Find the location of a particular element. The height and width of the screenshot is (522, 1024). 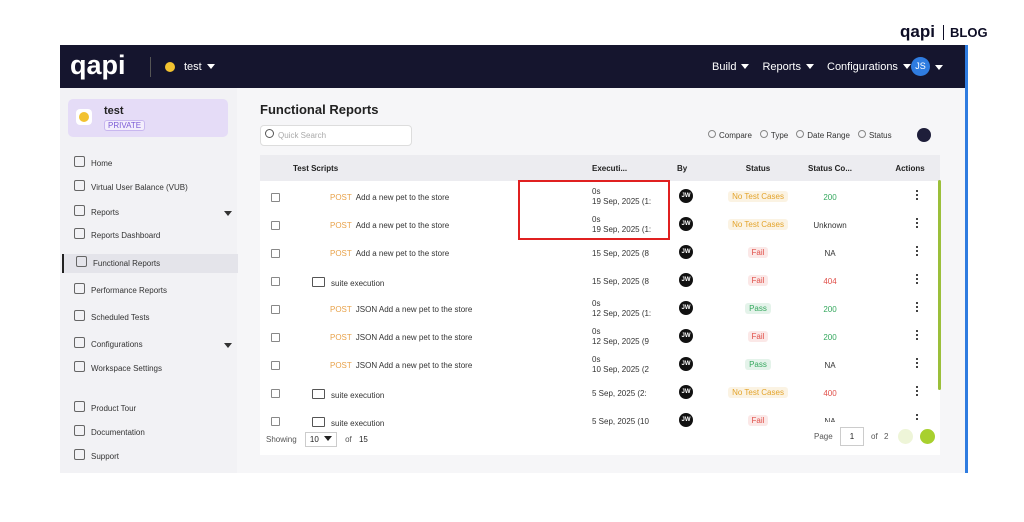

workspace-switcher: test is located at coordinates (199, 67).